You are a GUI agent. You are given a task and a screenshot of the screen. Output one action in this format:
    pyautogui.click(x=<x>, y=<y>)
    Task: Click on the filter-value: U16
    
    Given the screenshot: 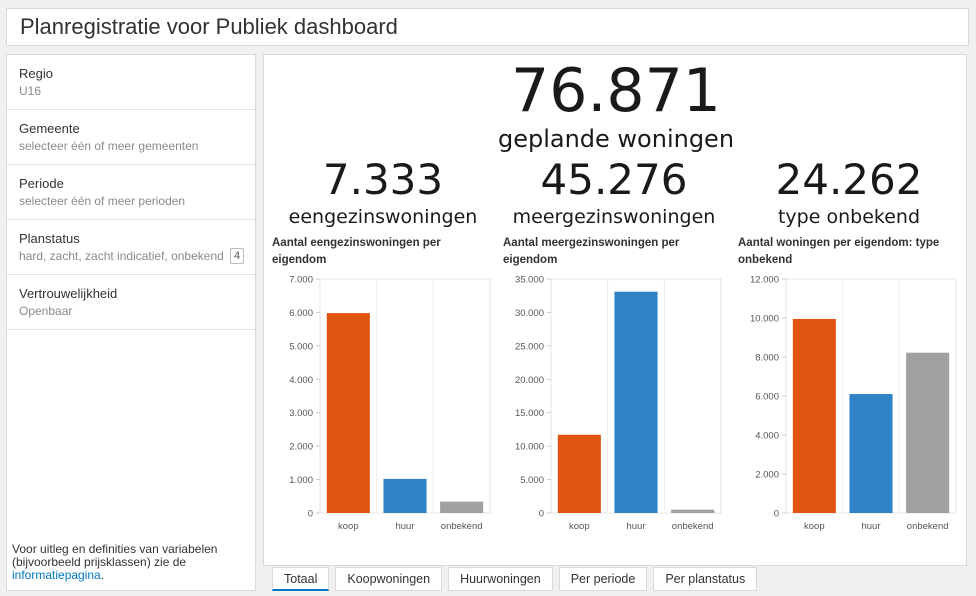 What is the action you would take?
    pyautogui.click(x=30, y=91)
    